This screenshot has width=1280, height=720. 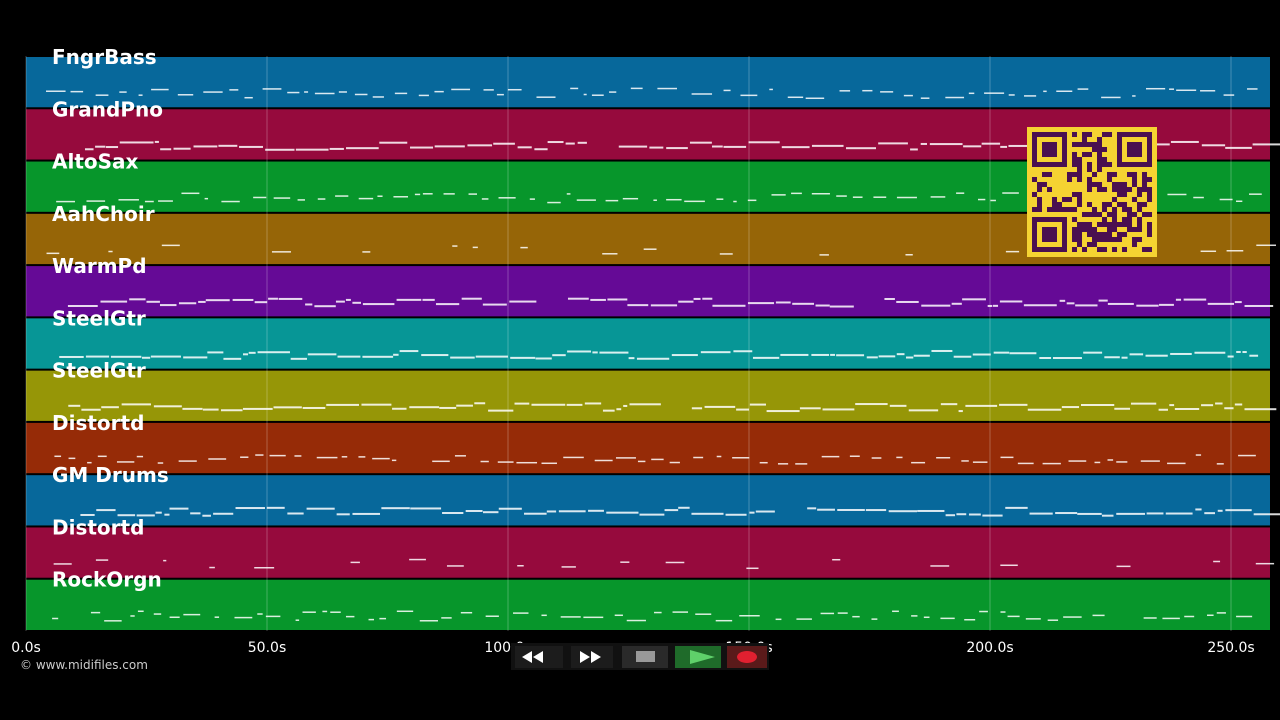 What do you see at coordinates (1230, 648) in the screenshot?
I see `tick-label: 250.0s` at bounding box center [1230, 648].